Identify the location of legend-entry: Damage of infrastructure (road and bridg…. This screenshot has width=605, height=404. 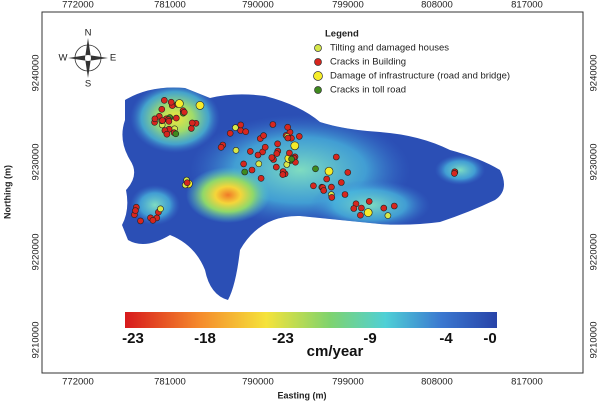
(420, 76).